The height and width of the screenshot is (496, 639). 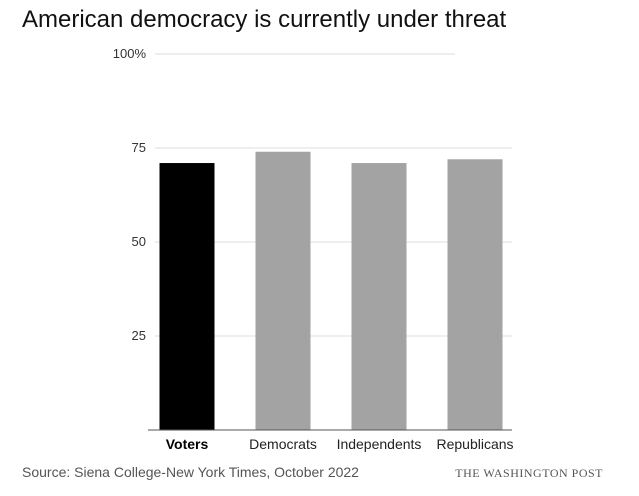 What do you see at coordinates (379, 297) in the screenshot?
I see `bar-independents` at bounding box center [379, 297].